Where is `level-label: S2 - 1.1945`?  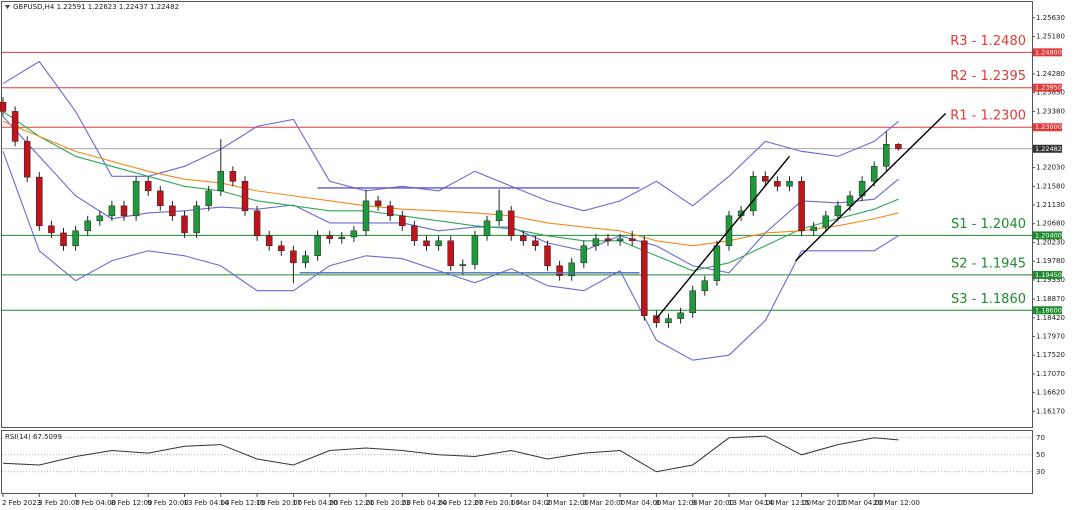
level-label: S2 - 1.1945 is located at coordinates (988, 263).